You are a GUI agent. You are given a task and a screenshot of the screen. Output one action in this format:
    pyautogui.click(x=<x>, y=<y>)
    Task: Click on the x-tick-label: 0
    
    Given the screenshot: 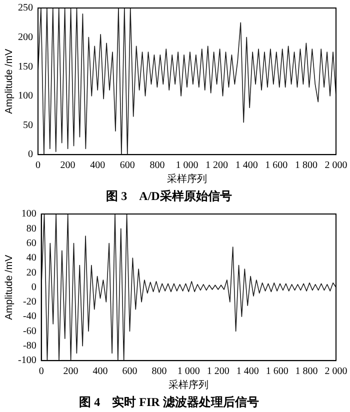 What is the action you would take?
    pyautogui.click(x=41, y=372)
    